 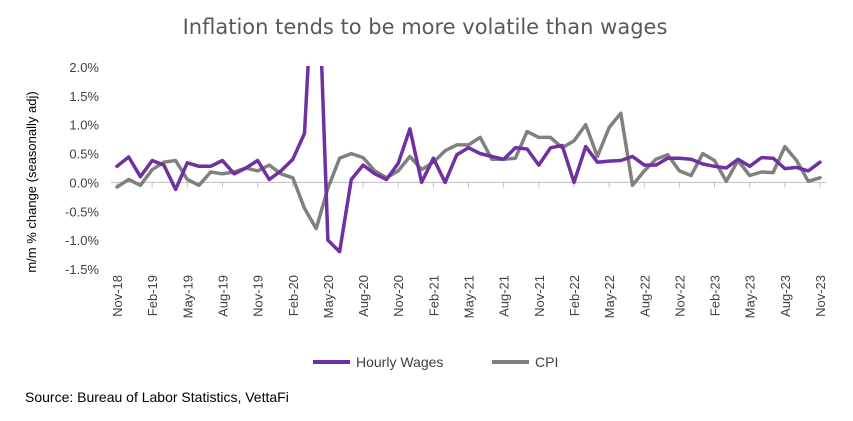 What do you see at coordinates (82, 168) in the screenshot?
I see `y-tick-labels: -1.5% -1.0% -0.5% 0.0% 0.5% 1.0% 1.5% 2.0%` at bounding box center [82, 168].